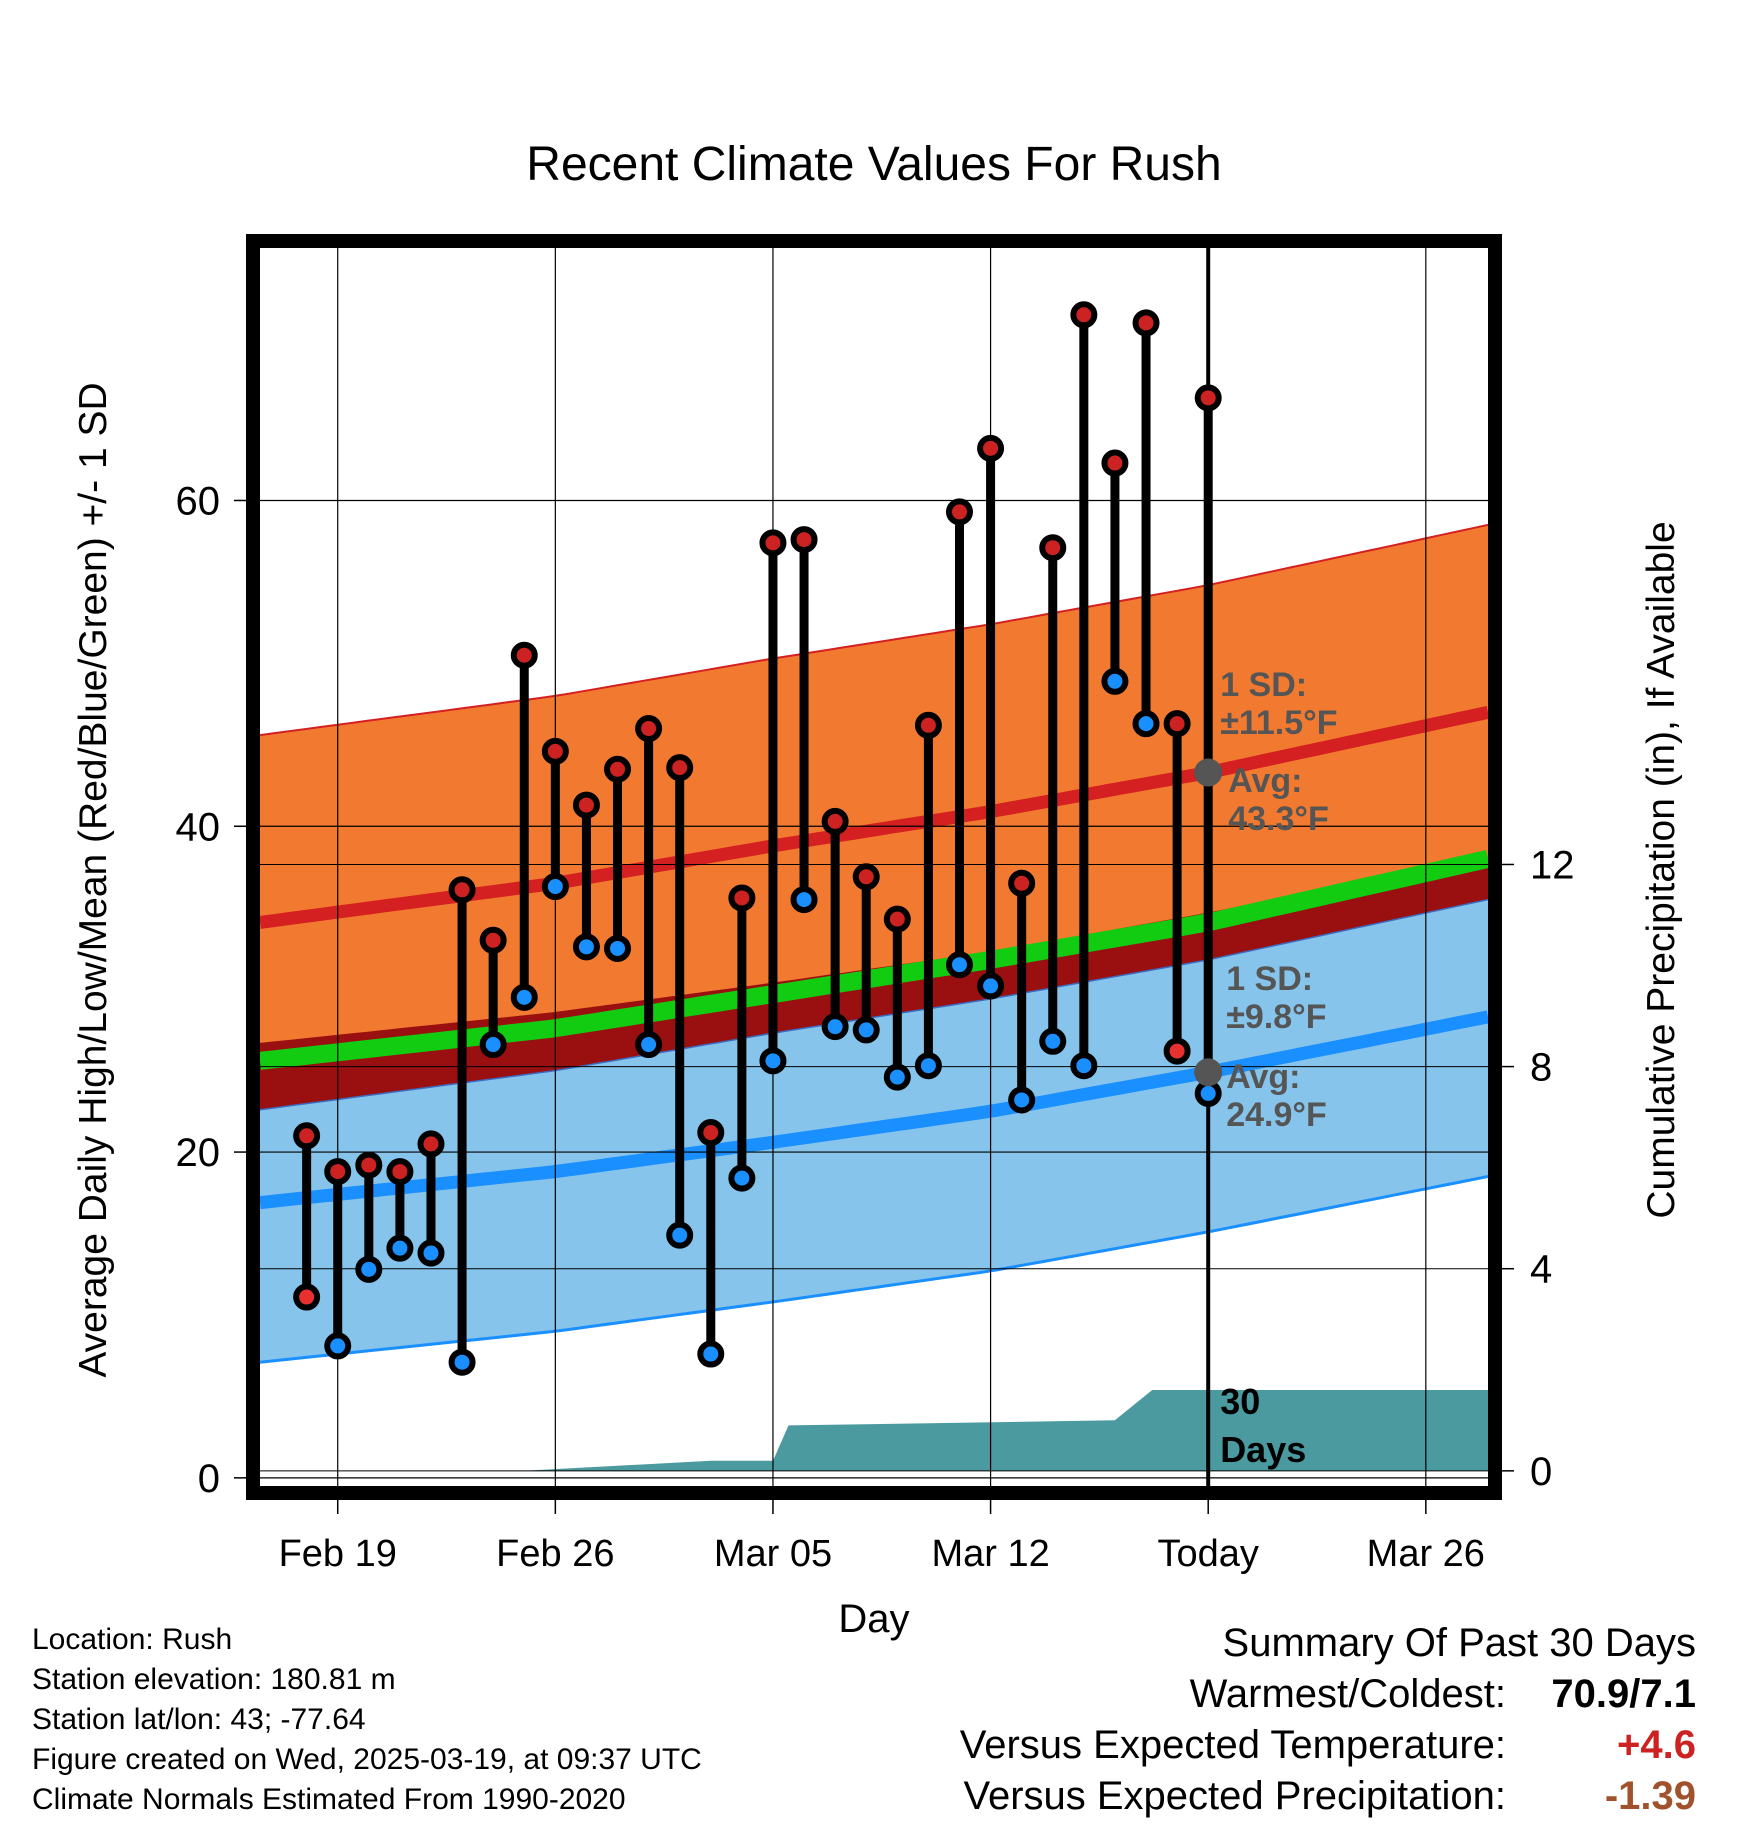 The width and height of the screenshot is (1748, 1828). Describe the element at coordinates (214, 1679) in the screenshot. I see `info-elevation: Station elevation: 180.81 m` at that location.